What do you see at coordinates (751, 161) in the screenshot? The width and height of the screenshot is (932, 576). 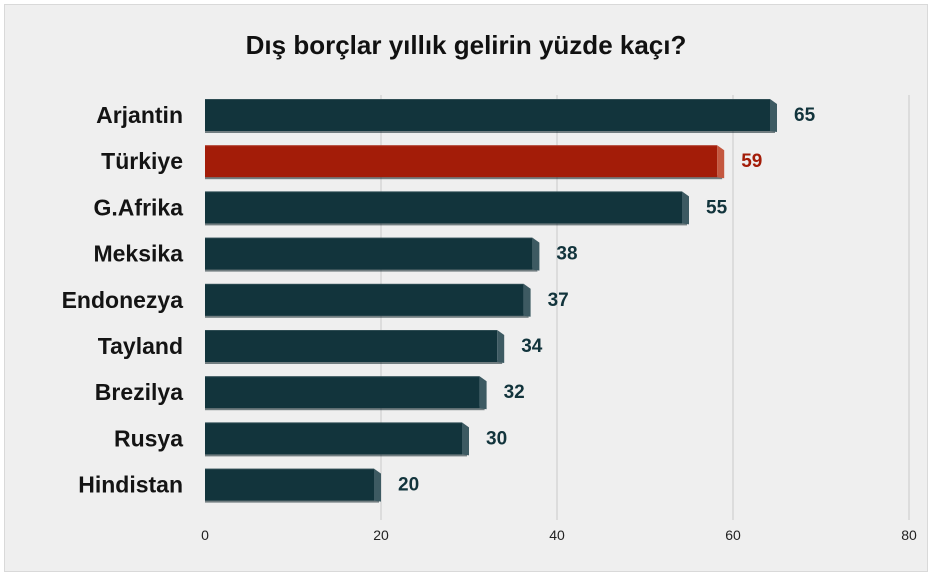 I see `data-label: 59` at bounding box center [751, 161].